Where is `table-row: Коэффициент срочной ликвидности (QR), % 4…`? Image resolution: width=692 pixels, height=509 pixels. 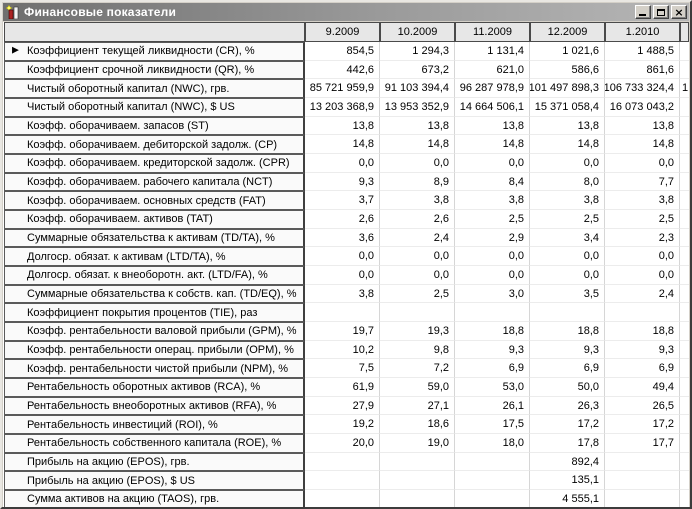 table-row: Коэффициент срочной ликвидности (QR), % 4… is located at coordinates (346, 70).